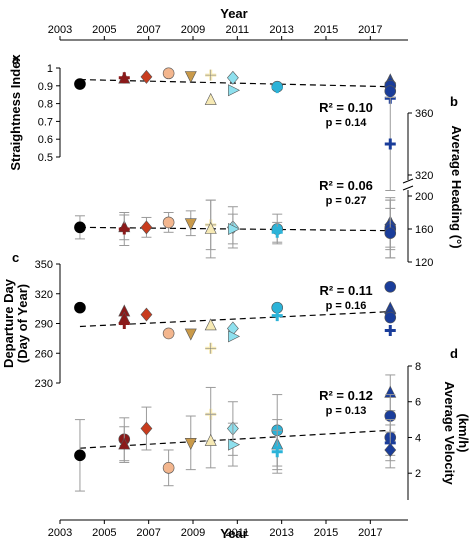 The width and height of the screenshot is (474, 548). Describe the element at coordinates (345, 290) in the screenshot. I see `r-squared-label: R² = 0.11` at that location.